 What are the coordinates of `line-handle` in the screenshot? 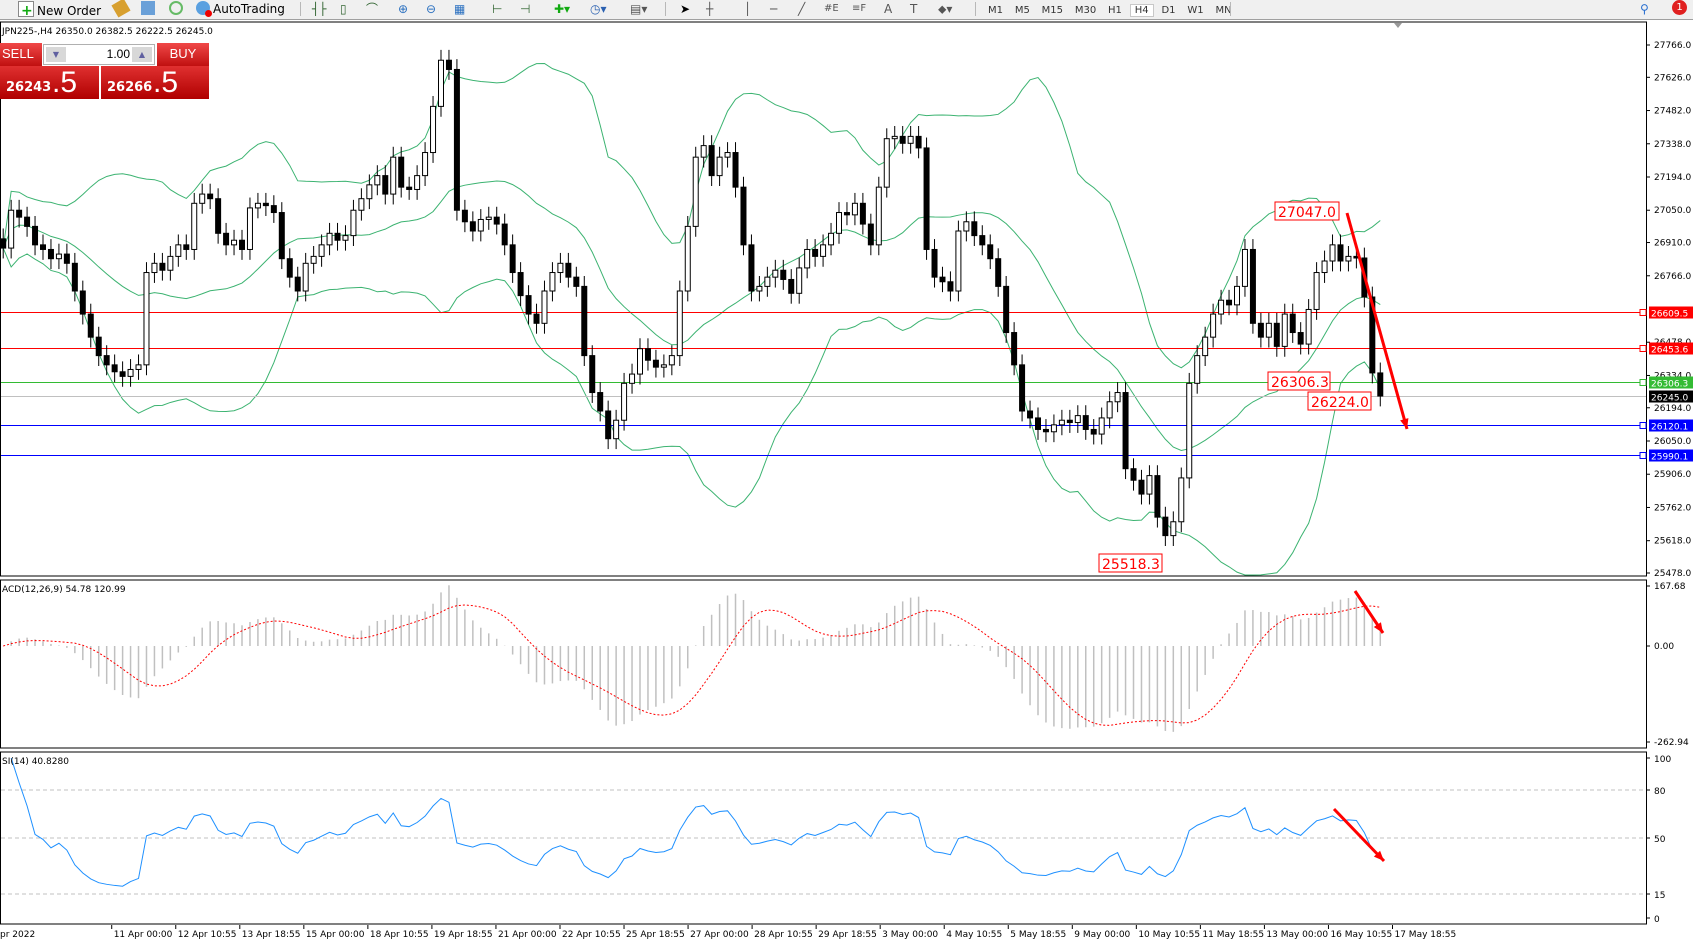 It's located at (1643, 348).